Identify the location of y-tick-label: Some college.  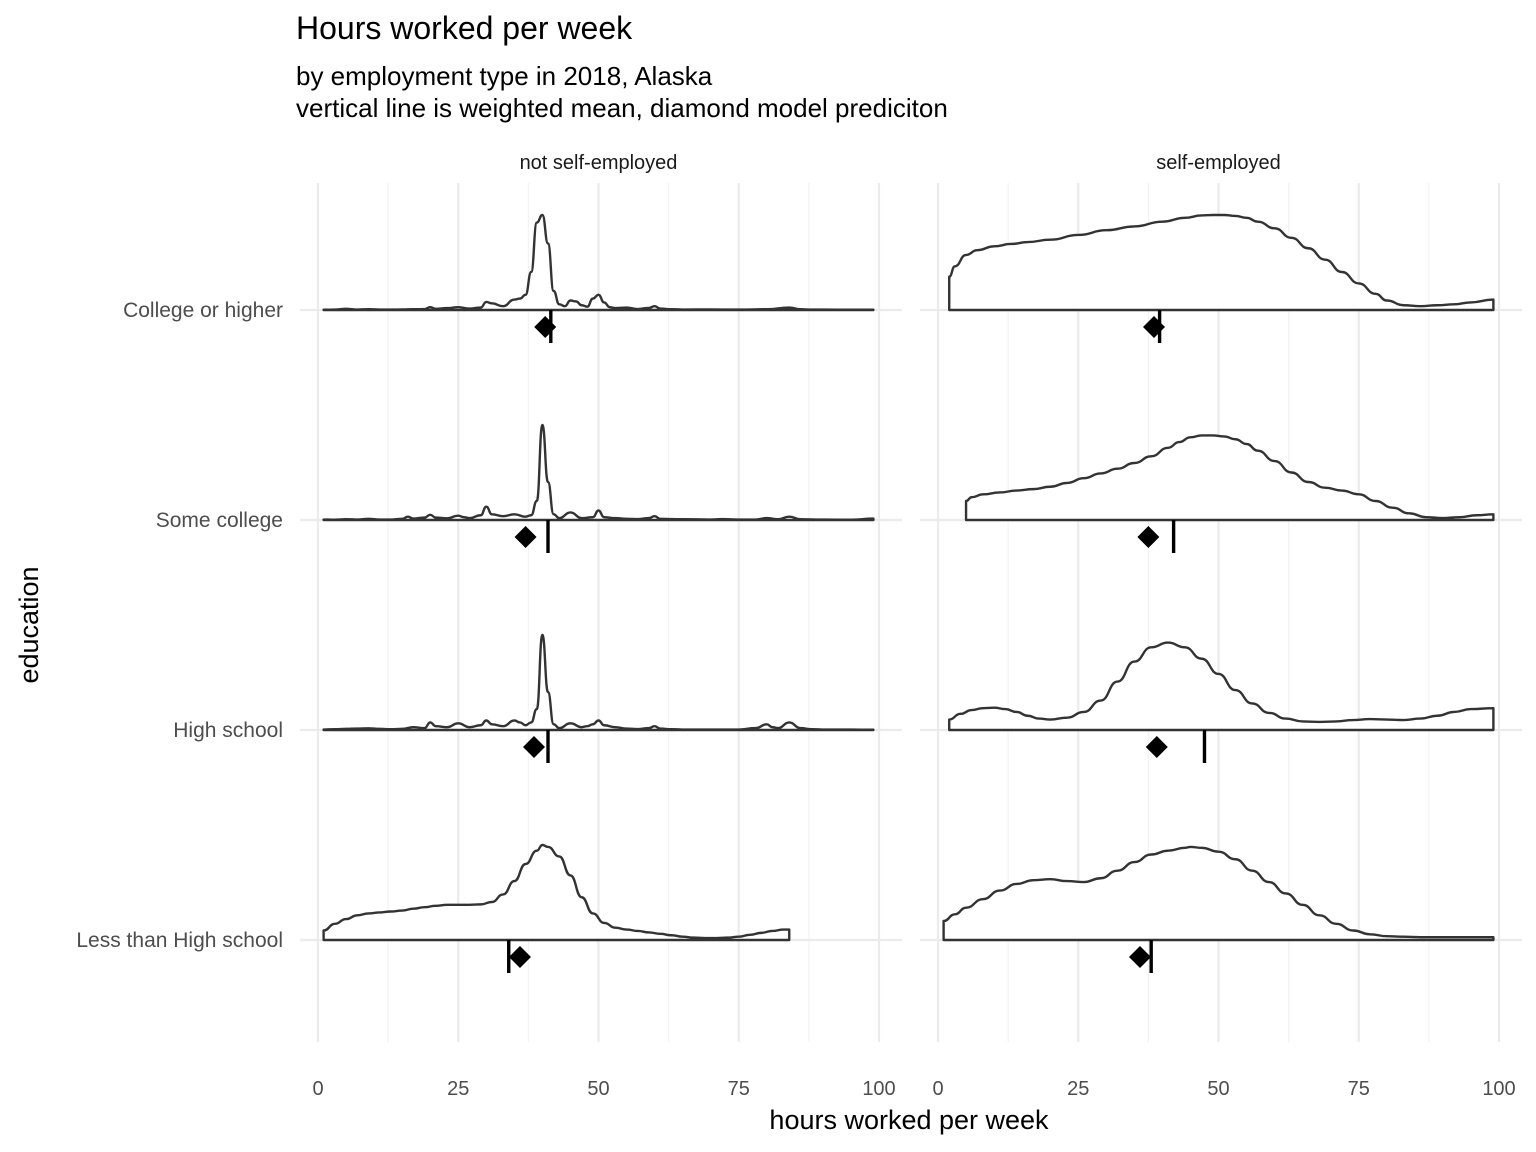
(219, 520).